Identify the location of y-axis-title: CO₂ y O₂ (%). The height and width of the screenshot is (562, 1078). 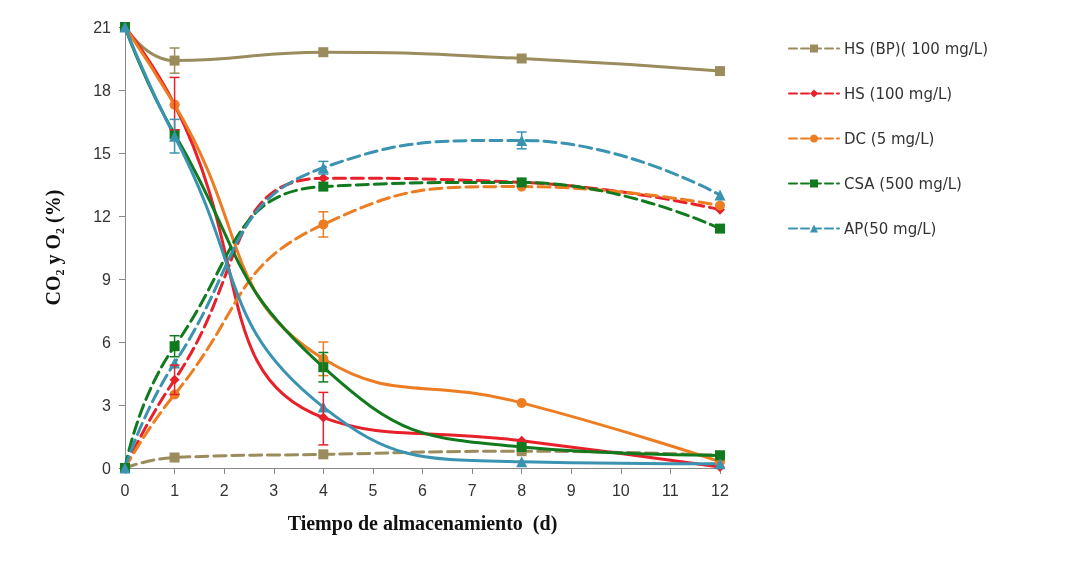
(53, 247).